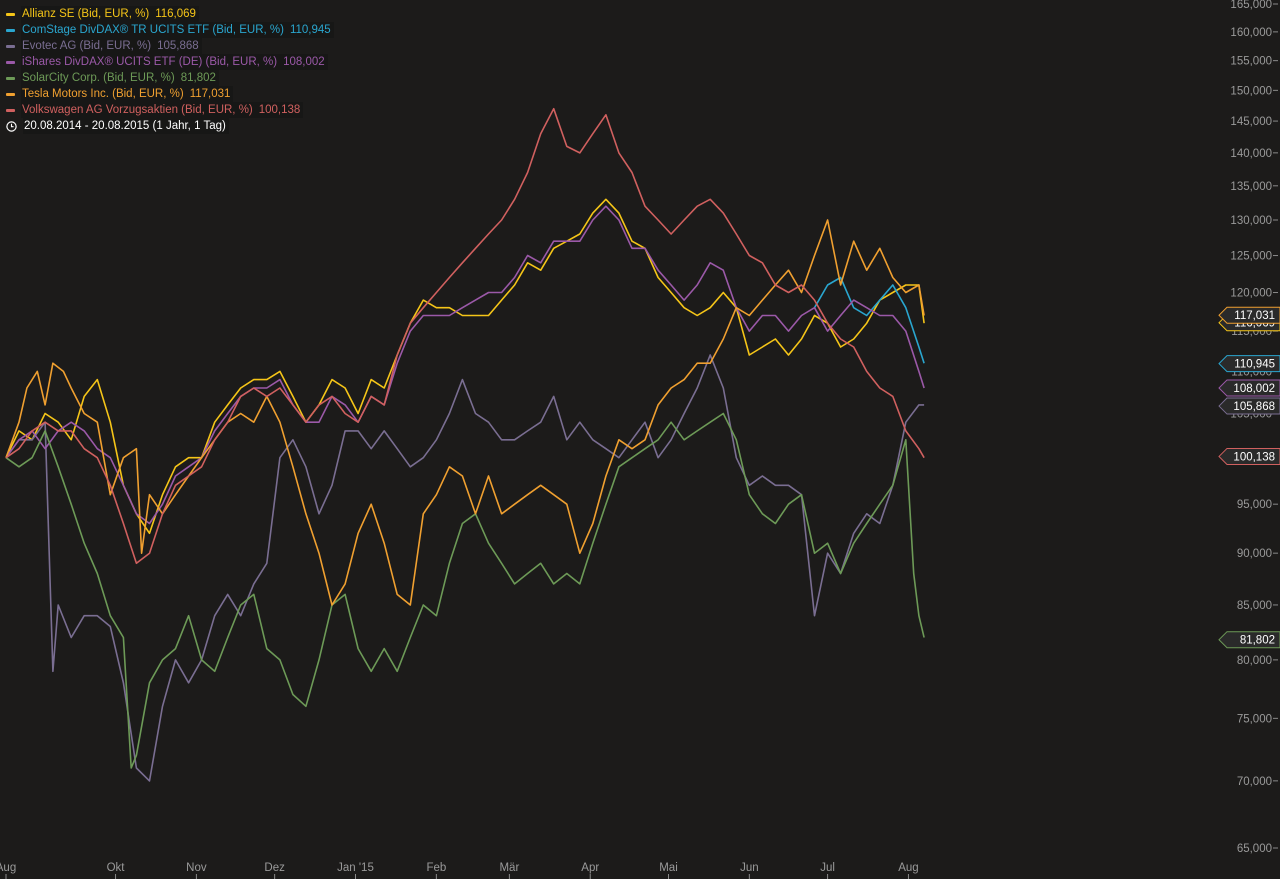 This screenshot has width=1280, height=879. What do you see at coordinates (827, 868) in the screenshot?
I see `x-tick-label: Jul` at bounding box center [827, 868].